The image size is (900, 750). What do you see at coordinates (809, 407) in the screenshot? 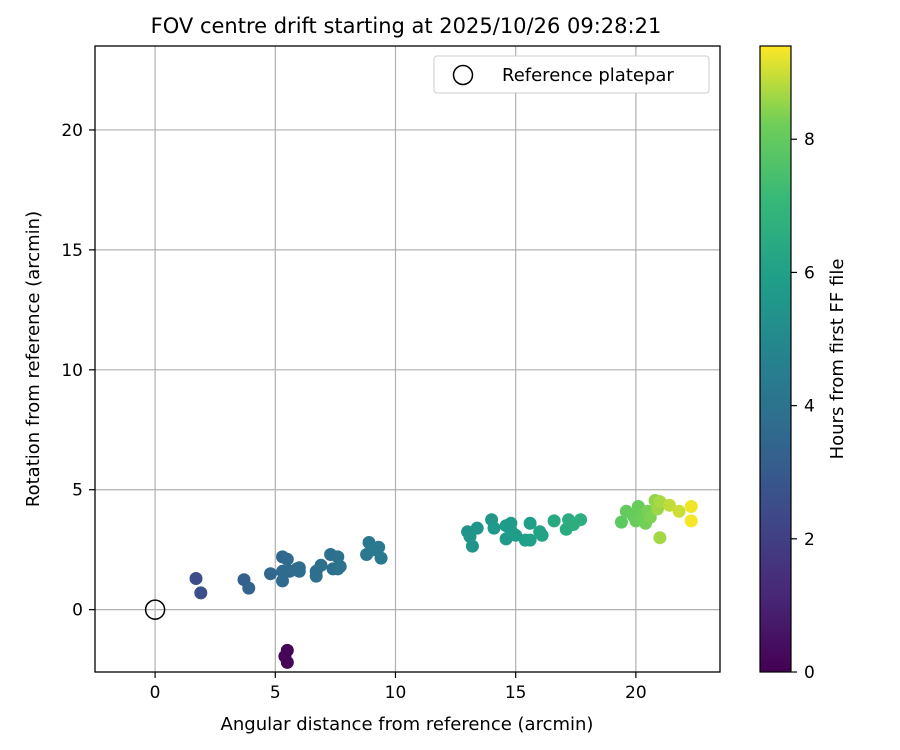
I see `colorbar-tick-label: 4` at bounding box center [809, 407].